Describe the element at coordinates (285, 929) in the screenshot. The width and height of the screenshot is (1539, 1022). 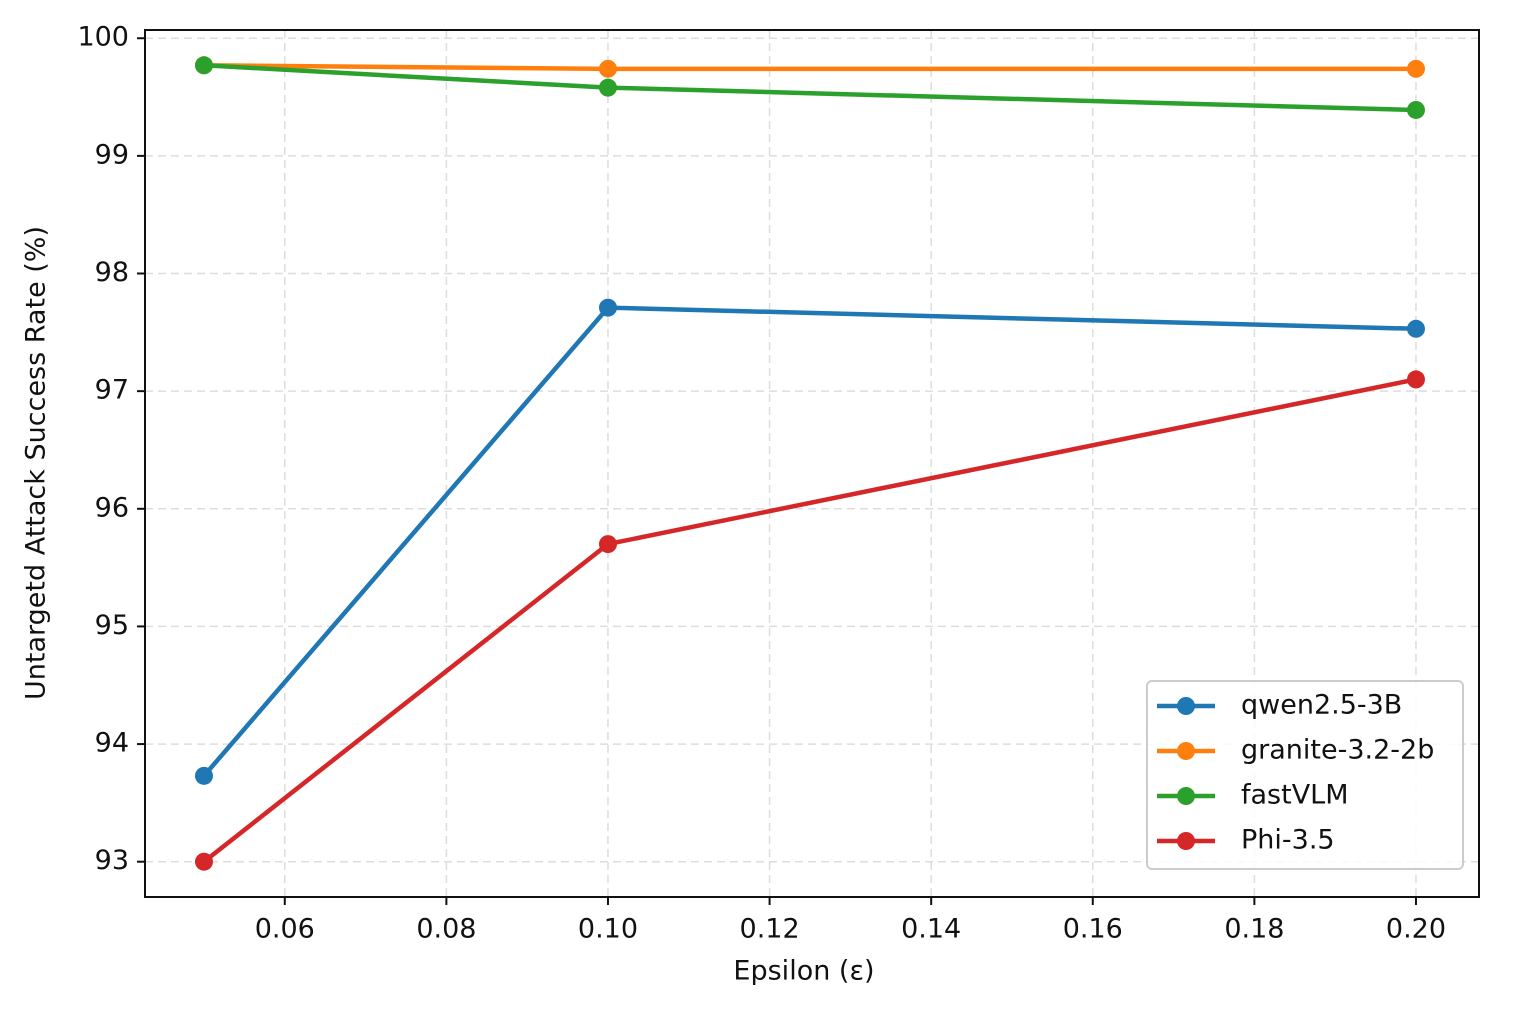
I see `x-tick-label: 0.06` at that location.